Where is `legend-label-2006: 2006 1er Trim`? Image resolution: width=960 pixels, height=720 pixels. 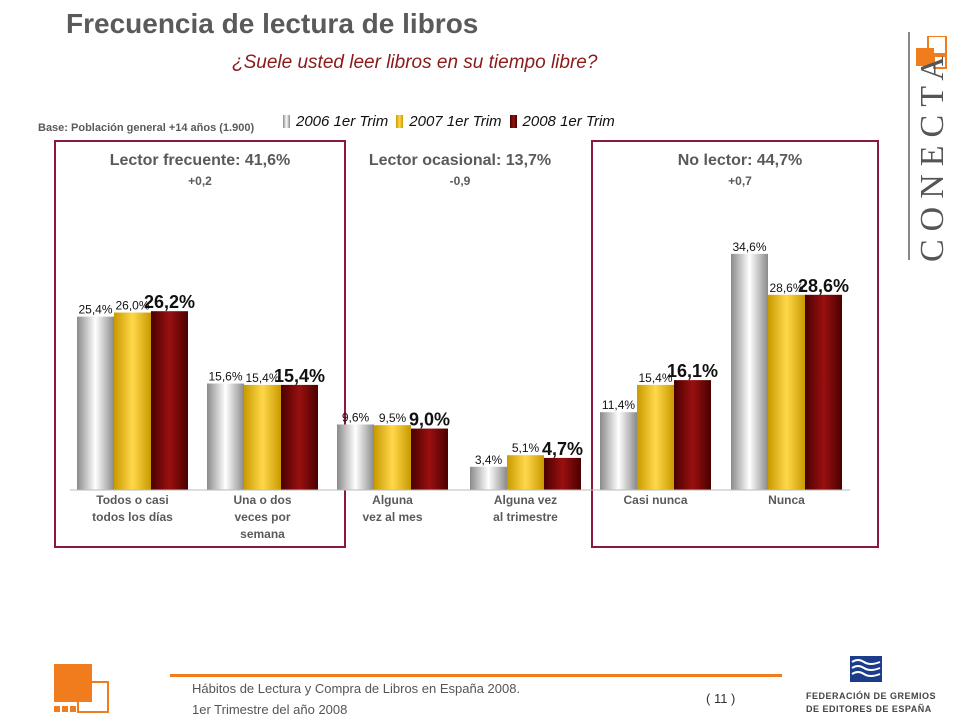
legend-label-2006: 2006 1er Trim is located at coordinates (342, 121).